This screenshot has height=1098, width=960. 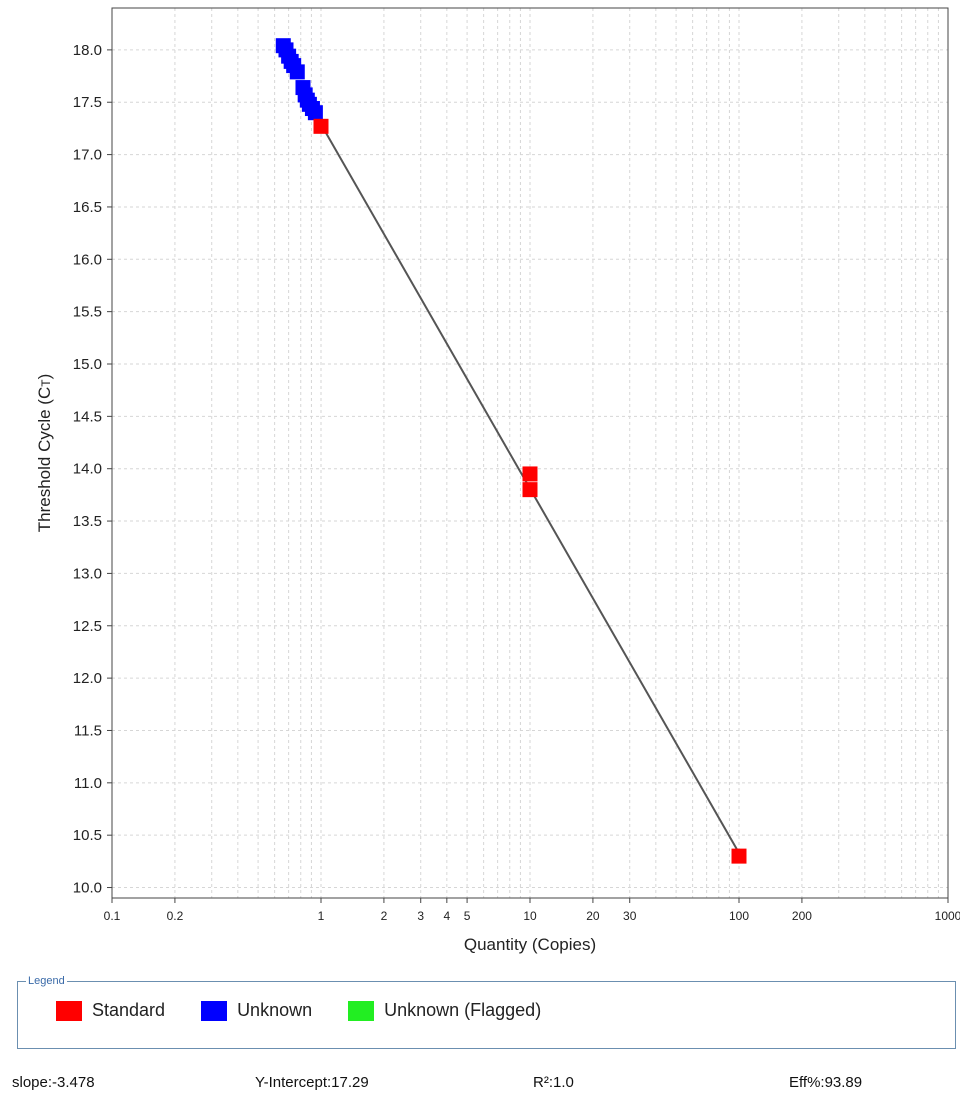 I want to click on y-tick-label: 16.0, so click(x=87, y=259).